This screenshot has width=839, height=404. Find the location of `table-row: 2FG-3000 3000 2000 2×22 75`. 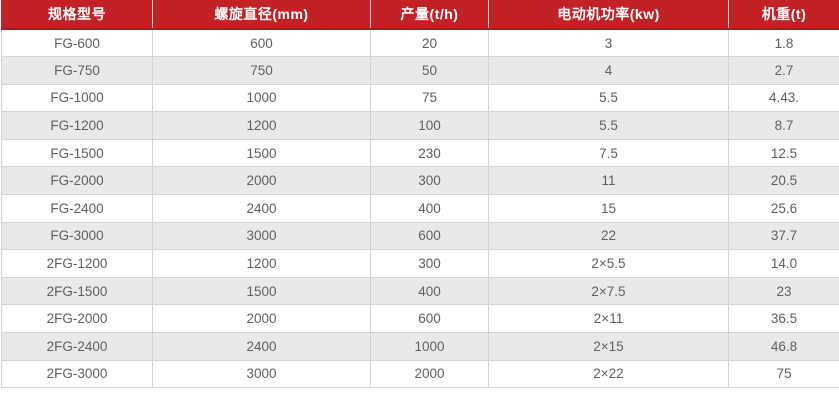

table-row: 2FG-3000 3000 2000 2×22 75 is located at coordinates (420, 374).